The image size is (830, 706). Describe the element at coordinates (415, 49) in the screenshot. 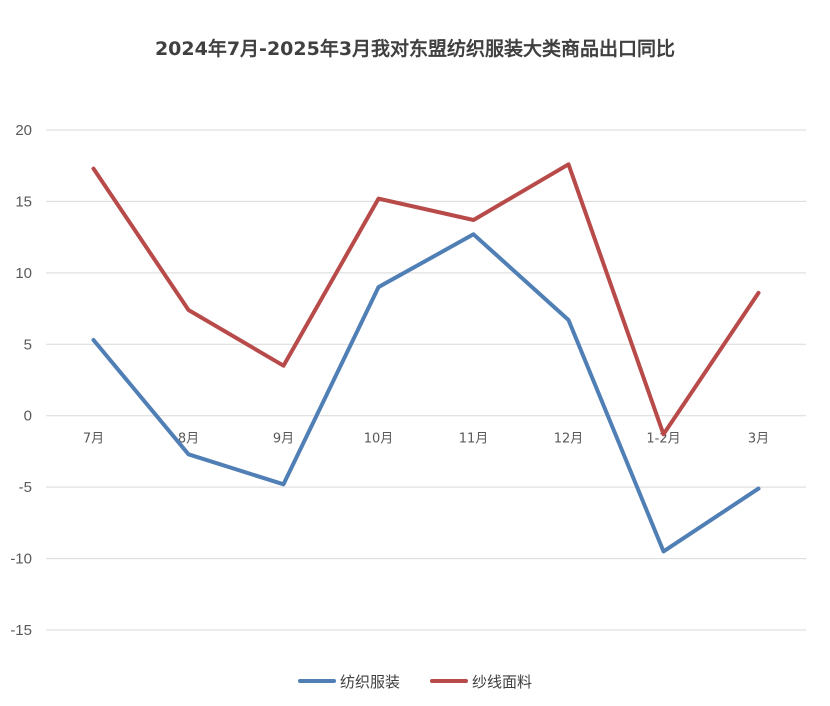

I see `chart-title: 2024年7月-2025年3月我对东盟纺织服装大类商品出口同比` at that location.